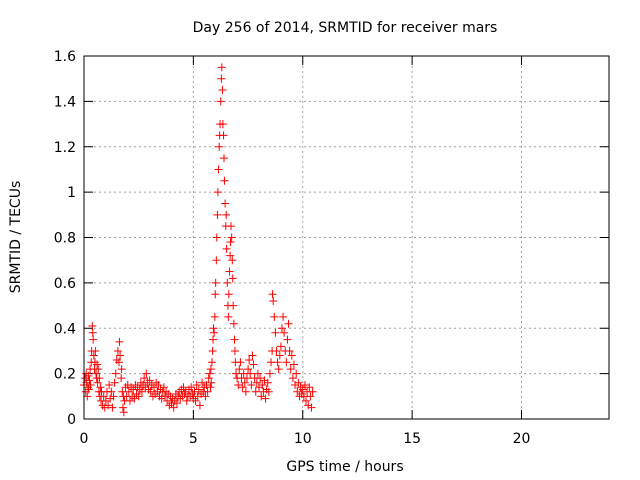 This screenshot has width=640, height=480. What do you see at coordinates (16, 237) in the screenshot?
I see `y-axis-label: SRMTID / TECUs` at bounding box center [16, 237].